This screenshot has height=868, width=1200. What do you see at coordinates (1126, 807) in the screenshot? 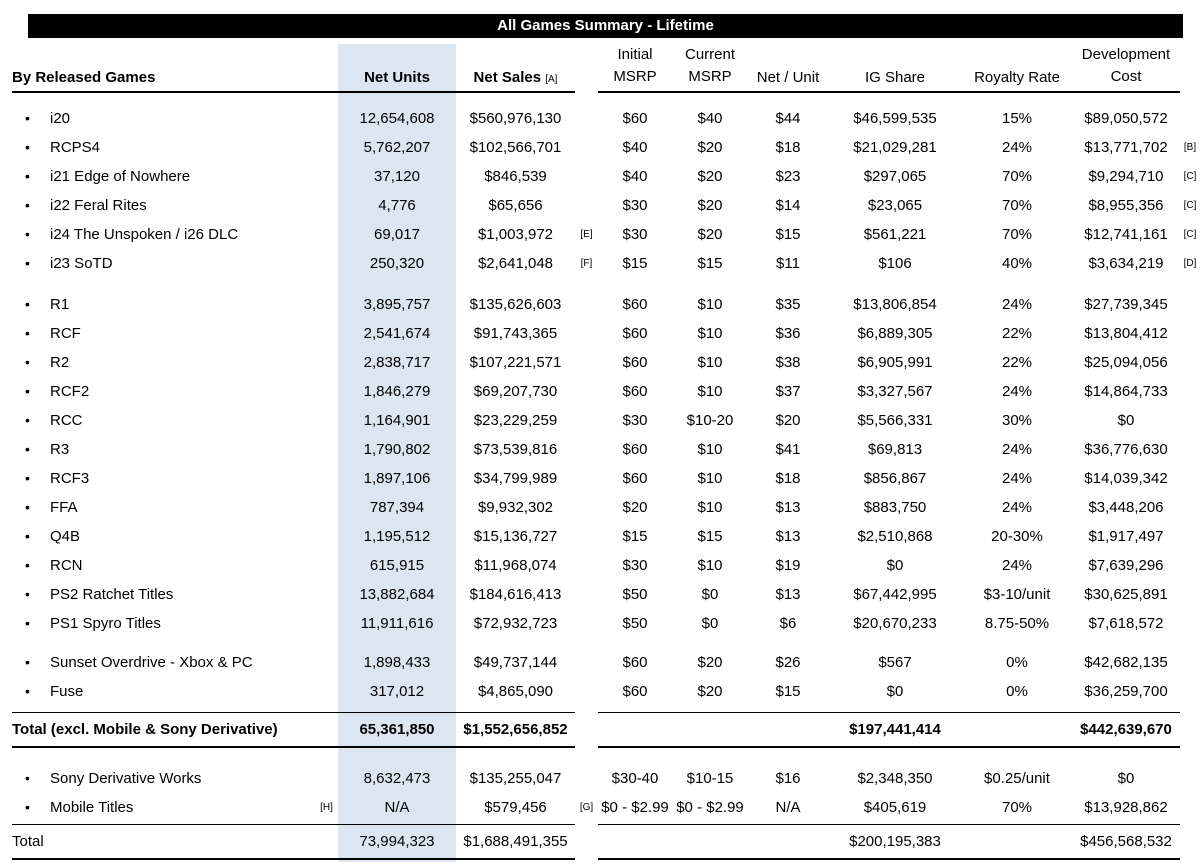
I see `cell-dev-cost: $13,928,862` at bounding box center [1126, 807].